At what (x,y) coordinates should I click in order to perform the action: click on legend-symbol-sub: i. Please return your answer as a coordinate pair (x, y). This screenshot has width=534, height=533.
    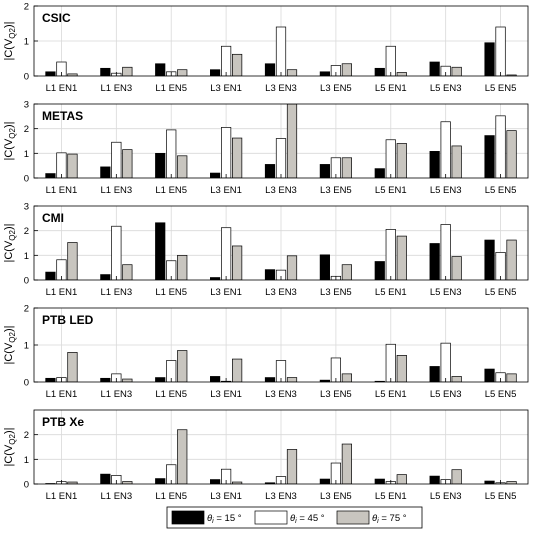
    Looking at the image, I should click on (213, 521).